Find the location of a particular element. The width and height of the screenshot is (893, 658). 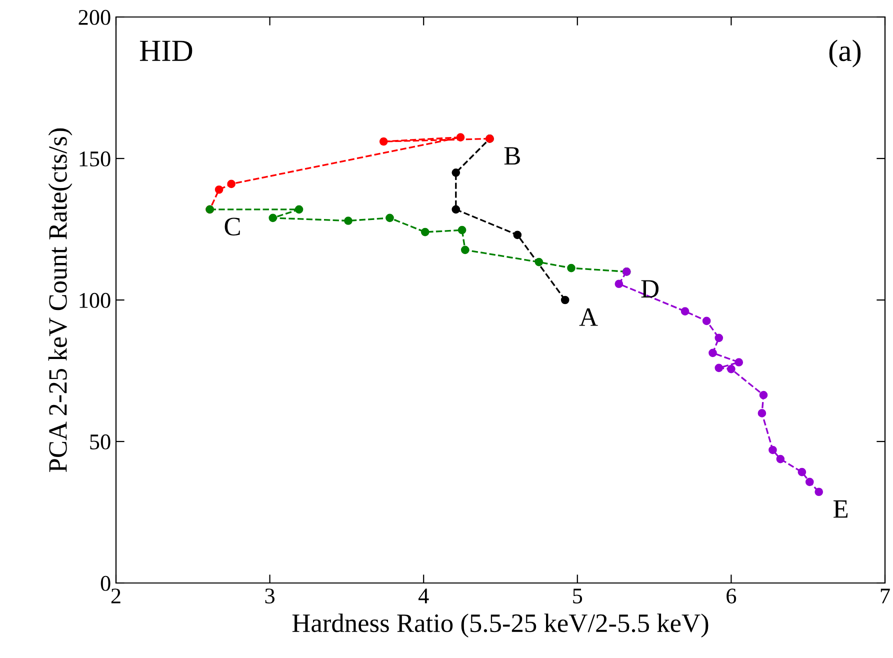

x-tick-label: 3 is located at coordinates (269, 596).